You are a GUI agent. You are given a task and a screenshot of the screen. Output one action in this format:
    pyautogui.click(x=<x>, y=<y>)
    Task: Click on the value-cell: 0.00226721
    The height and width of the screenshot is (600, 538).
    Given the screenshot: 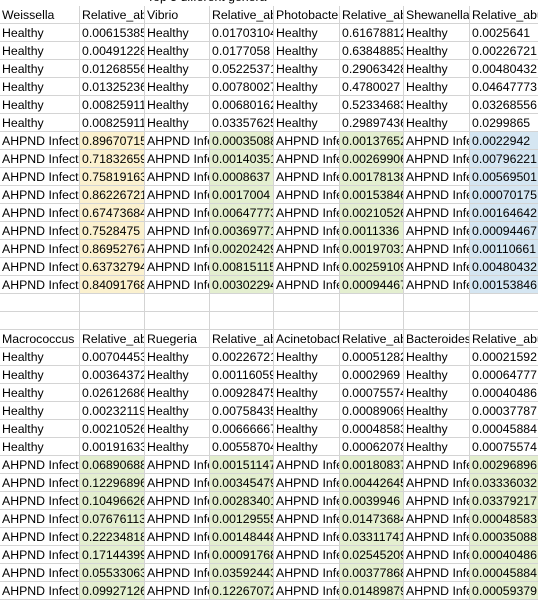 What is the action you would take?
    pyautogui.click(x=504, y=52)
    